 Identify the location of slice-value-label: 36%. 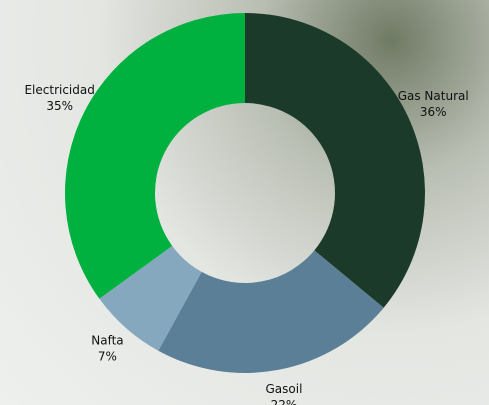
(433, 112).